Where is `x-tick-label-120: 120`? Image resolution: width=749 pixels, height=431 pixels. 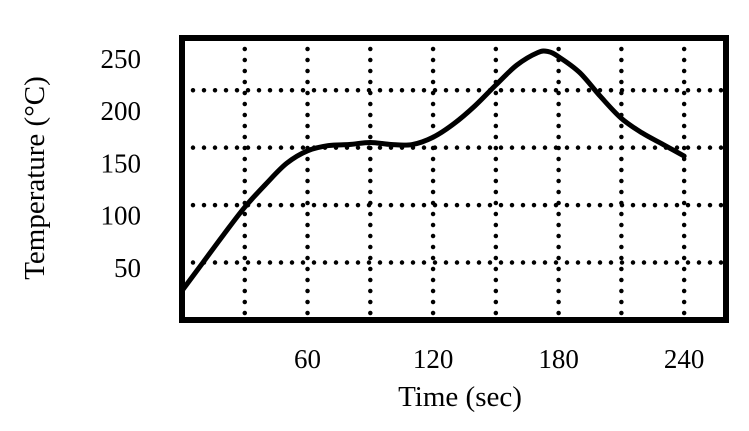 x-tick-label-120: 120 is located at coordinates (433, 359).